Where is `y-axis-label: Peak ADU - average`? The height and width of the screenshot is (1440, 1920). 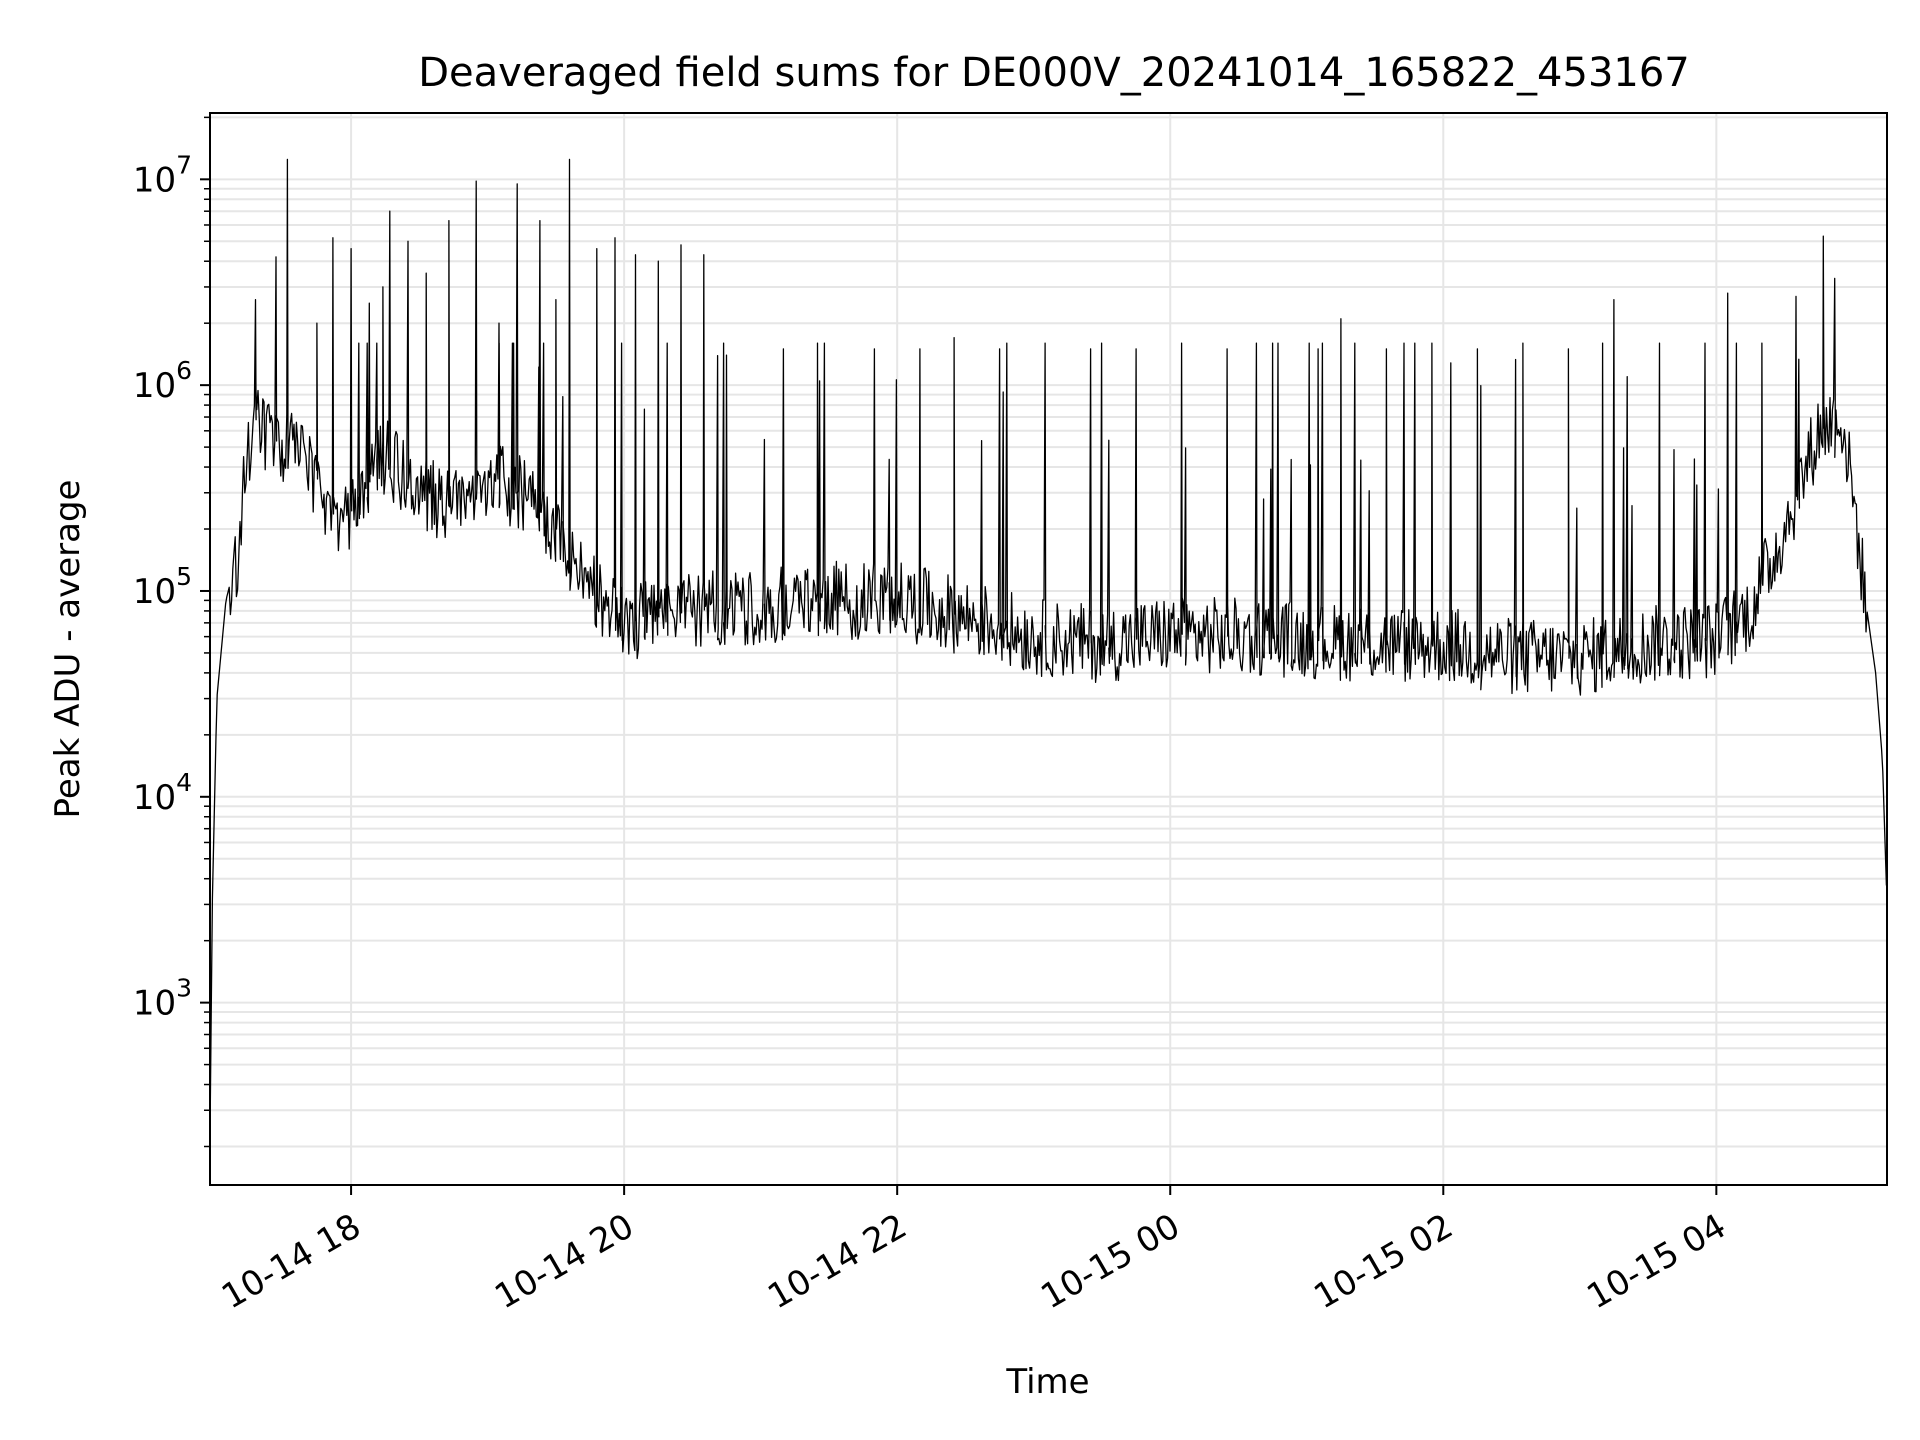
y-axis-label: Peak ADU - average is located at coordinates (68, 649).